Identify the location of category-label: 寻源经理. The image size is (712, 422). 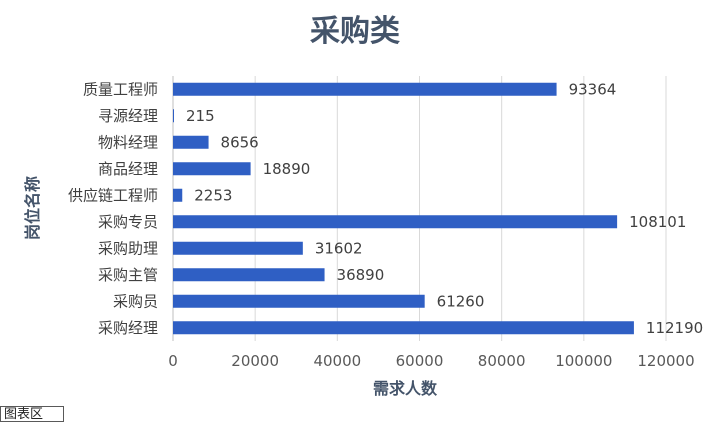
(128, 116).